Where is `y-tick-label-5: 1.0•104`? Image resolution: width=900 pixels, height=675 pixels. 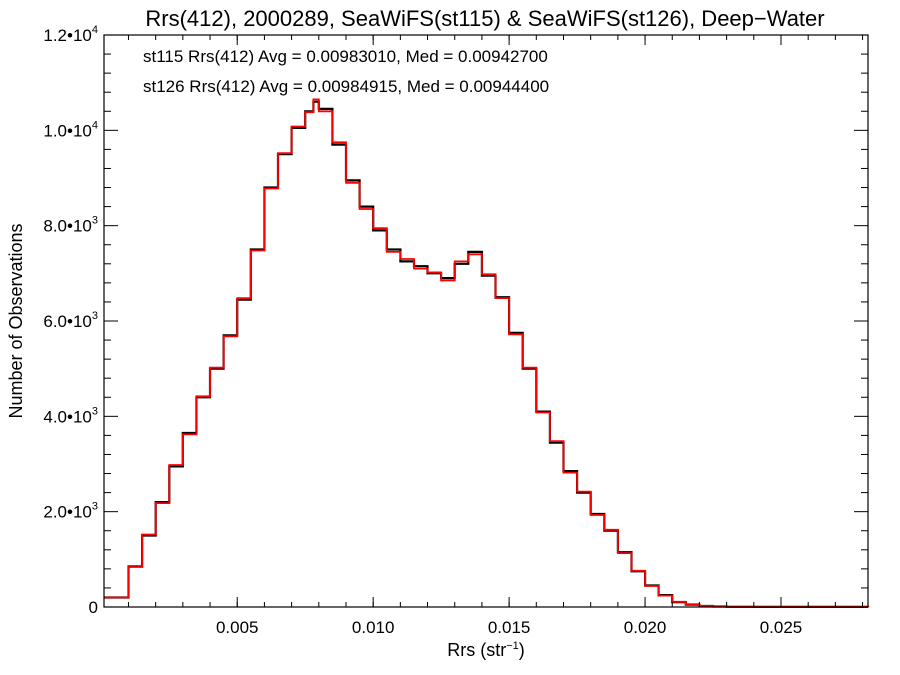 y-tick-label-5: 1.0•104 is located at coordinates (70, 129).